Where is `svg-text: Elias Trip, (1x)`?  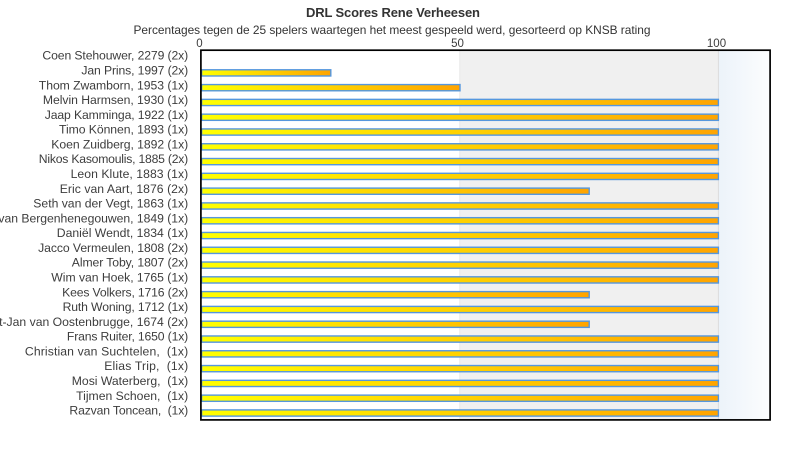
svg-text: Elias Trip, (1x) is located at coordinates (146, 366).